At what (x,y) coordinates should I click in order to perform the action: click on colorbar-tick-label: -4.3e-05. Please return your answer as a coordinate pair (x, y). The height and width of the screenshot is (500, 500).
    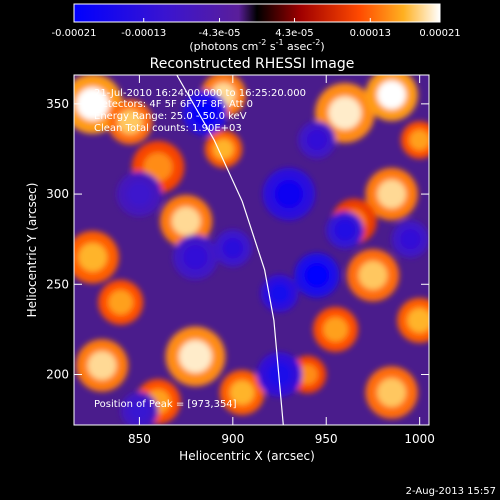
    Looking at the image, I should click on (220, 33).